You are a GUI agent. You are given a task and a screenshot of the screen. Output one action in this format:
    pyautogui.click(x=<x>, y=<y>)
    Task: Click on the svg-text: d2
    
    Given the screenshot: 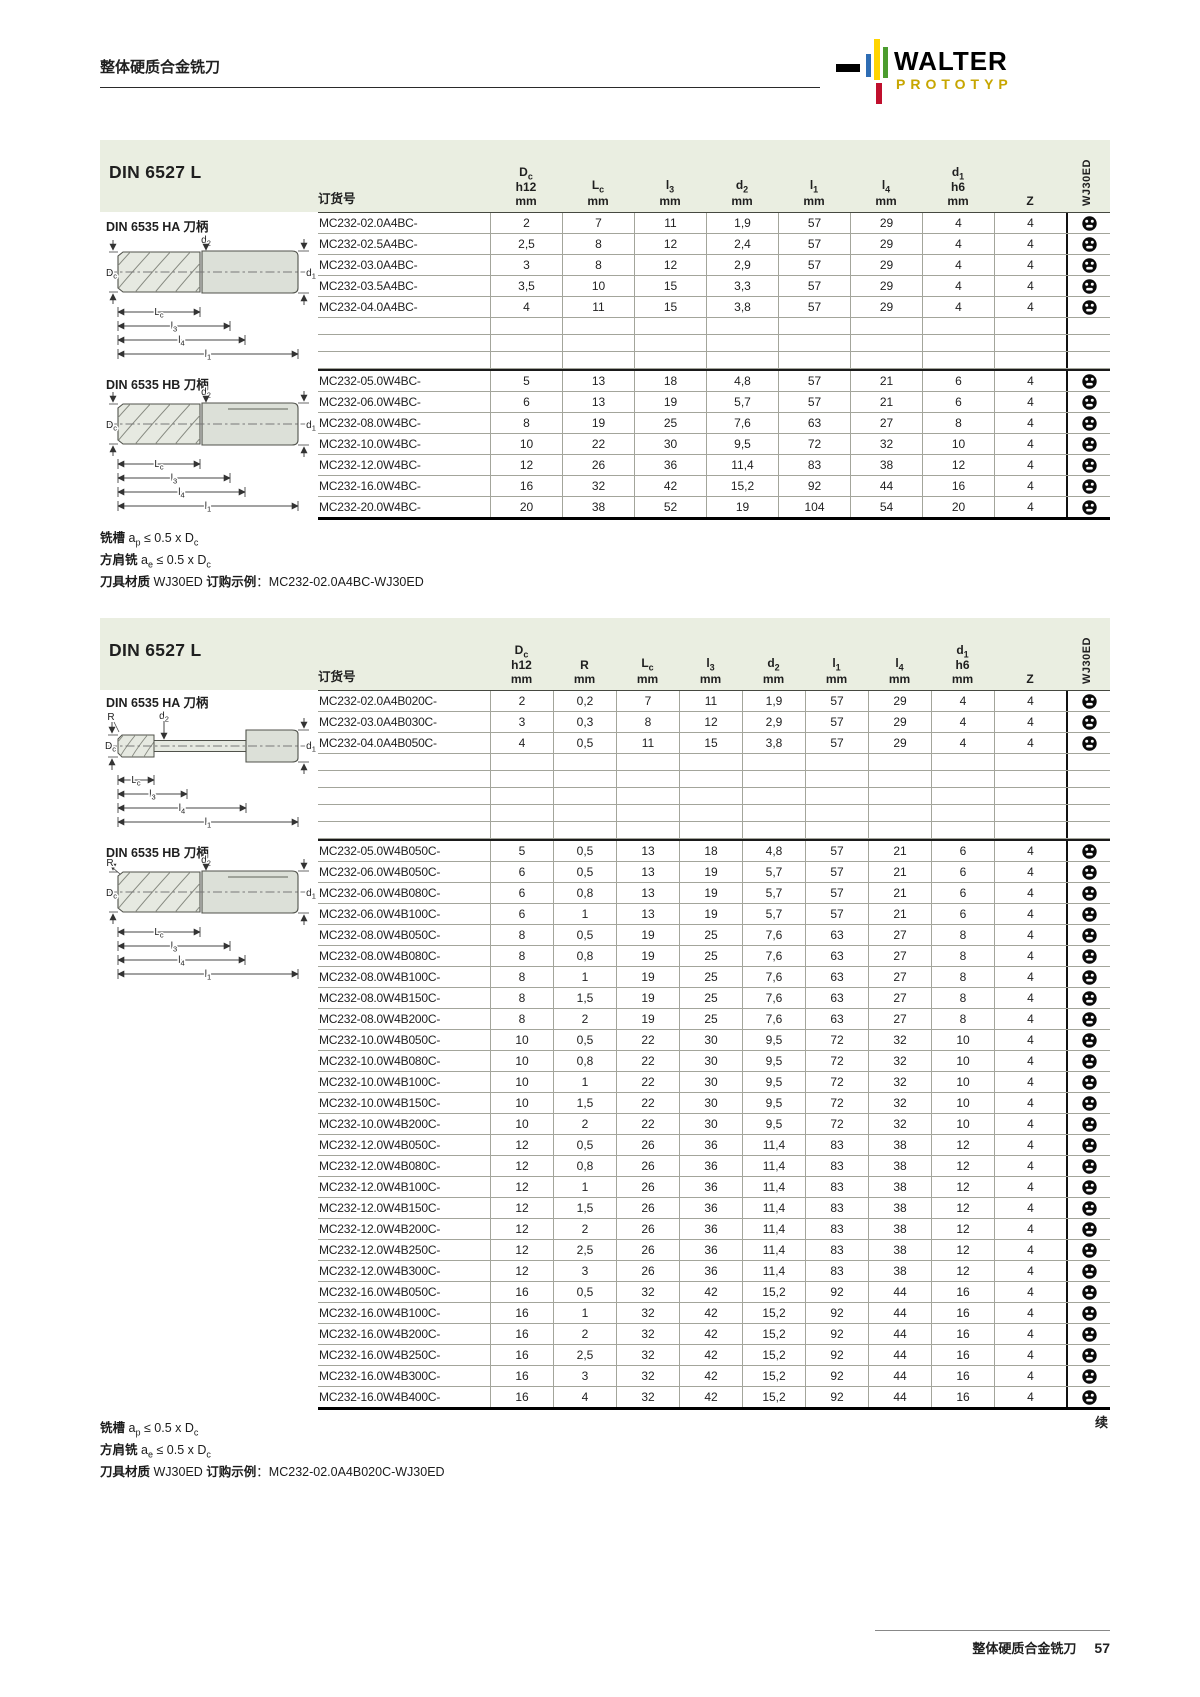 What is the action you would take?
    pyautogui.click(x=206, y=393)
    